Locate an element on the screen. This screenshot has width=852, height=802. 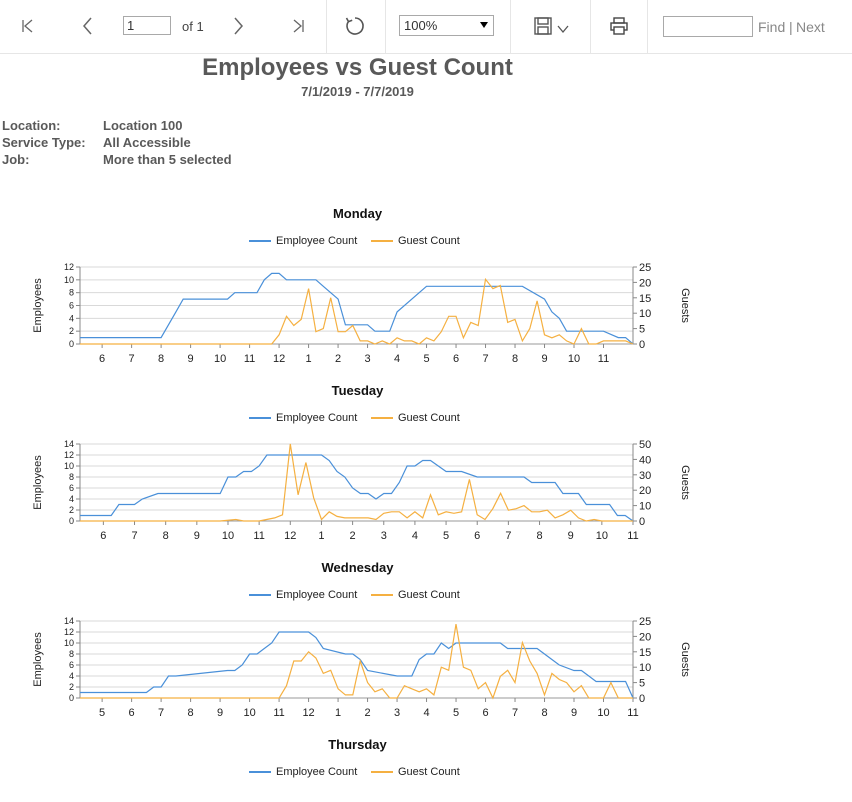
y2-axis-title: Guests is located at coordinates (685, 482).